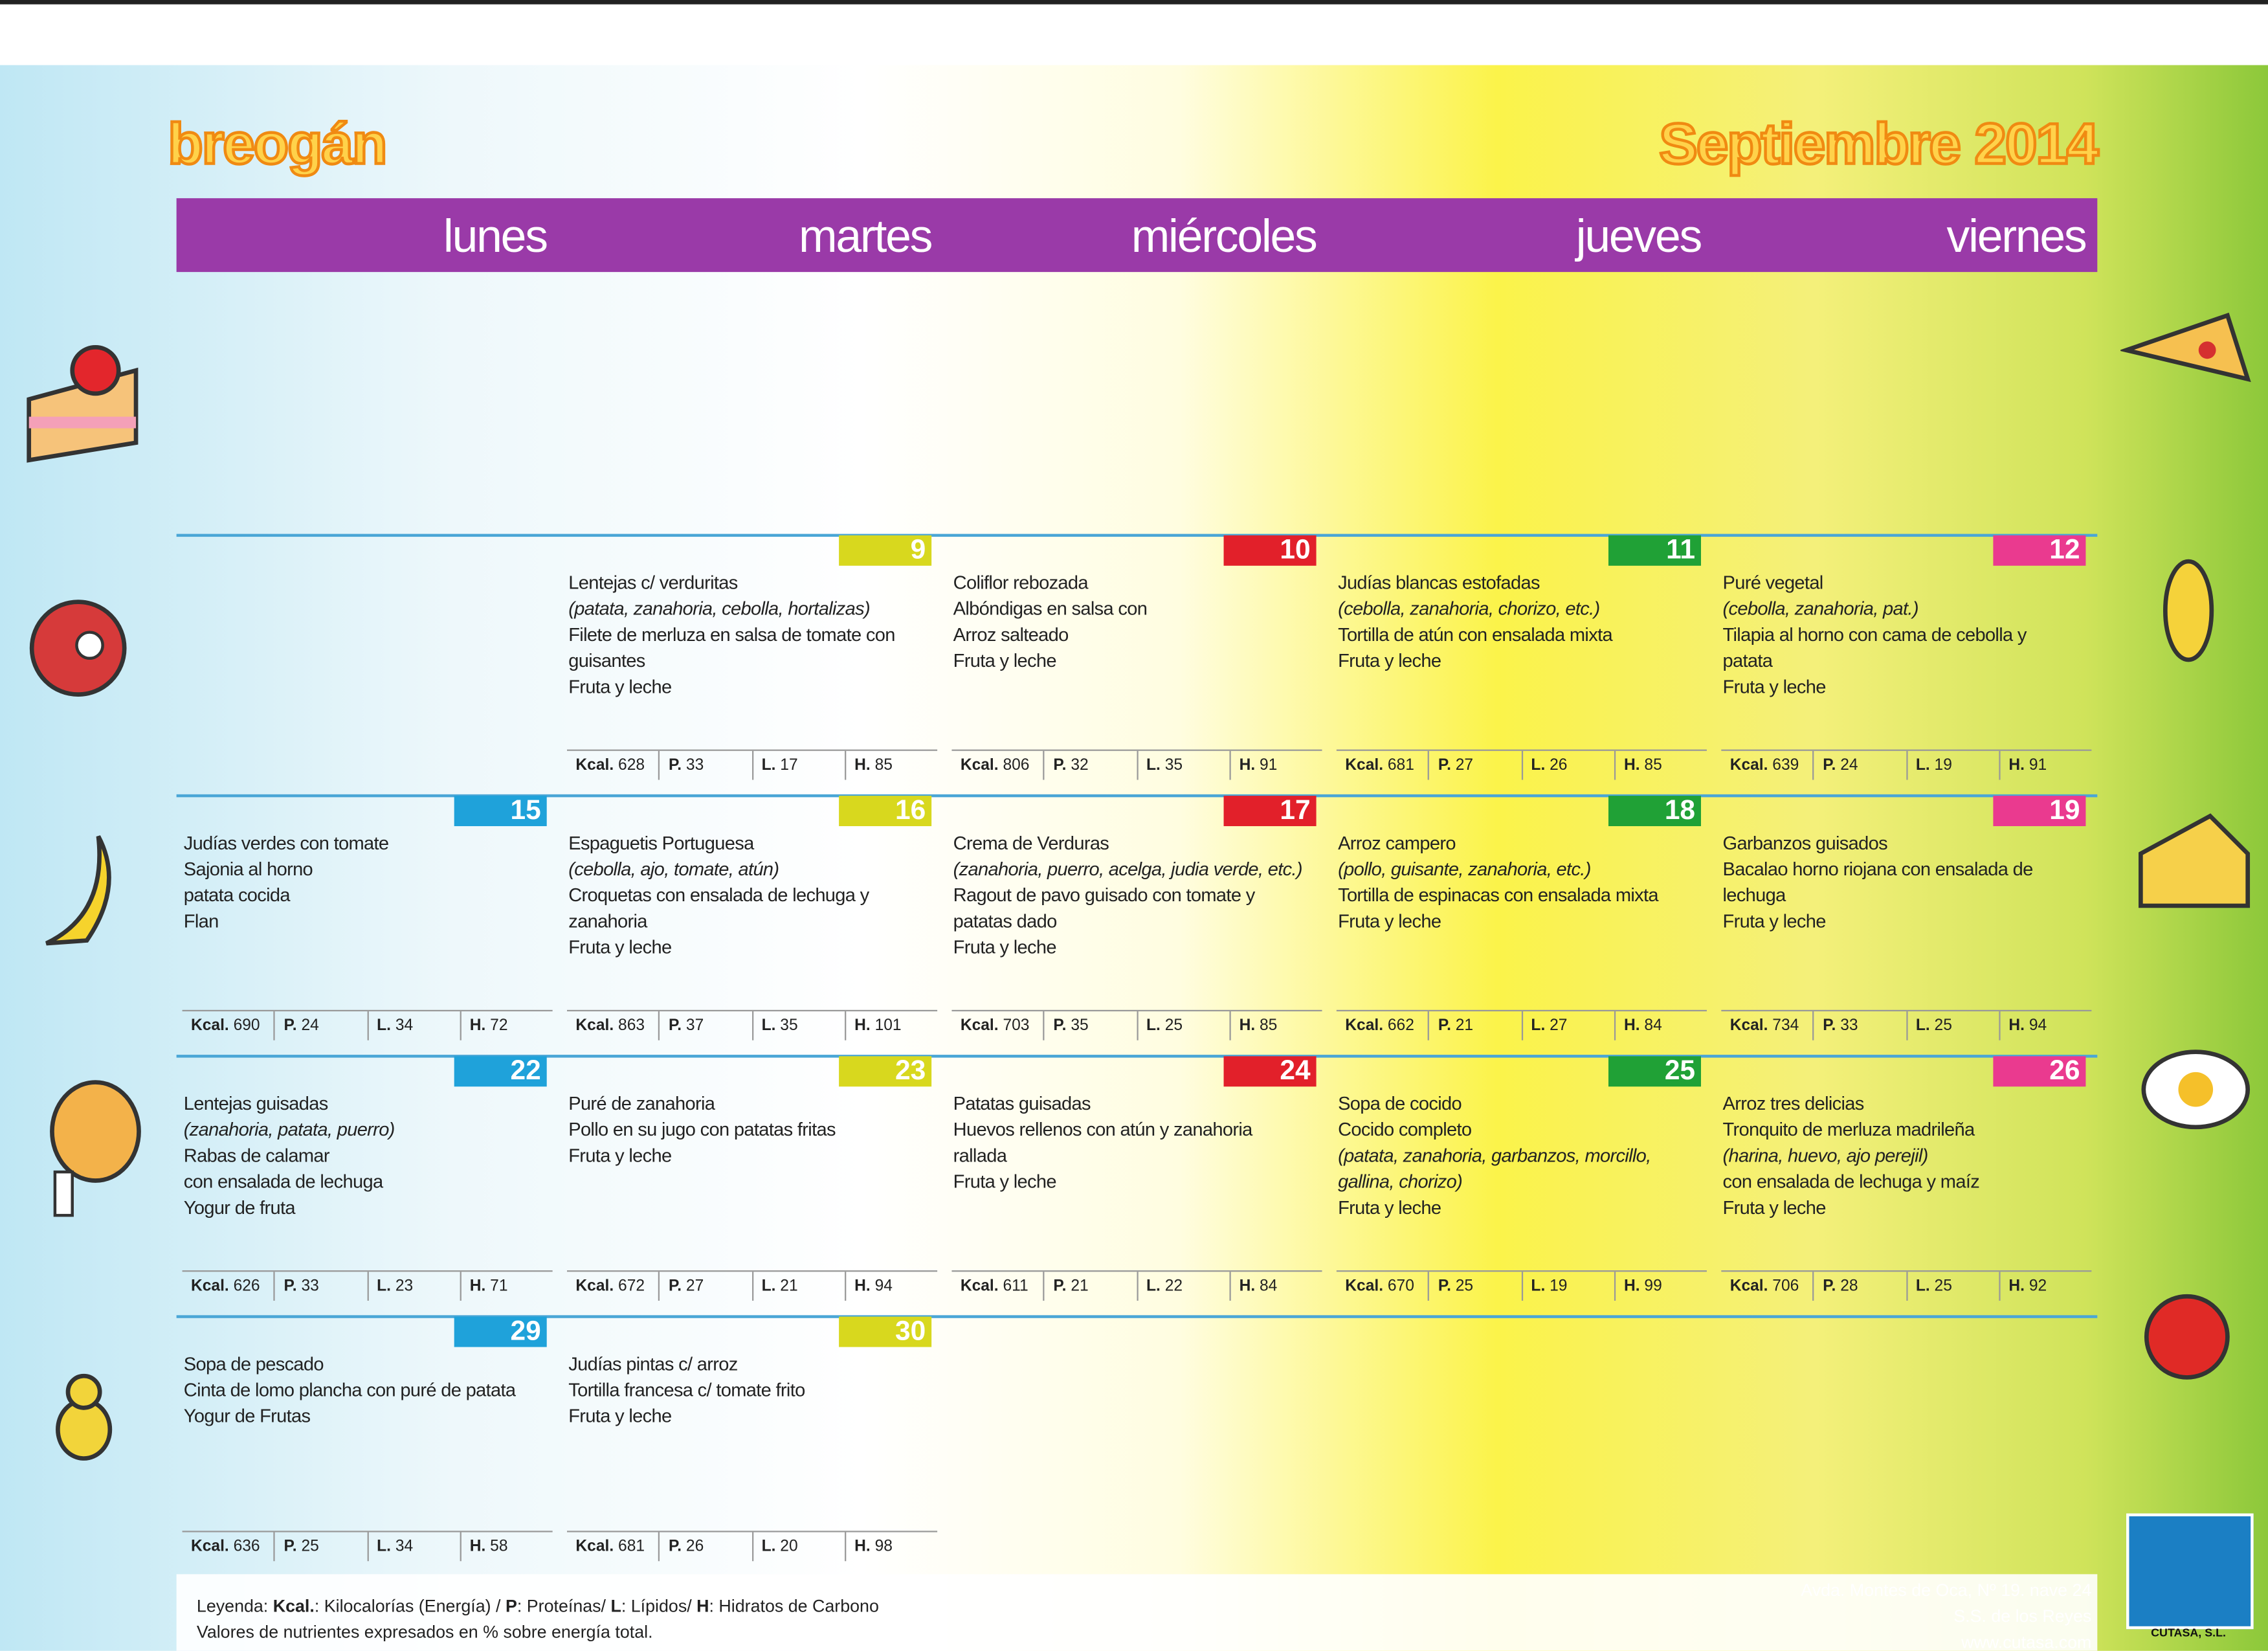 This screenshot has height=1651, width=2268. I want to click on nutrient: L. 26, so click(1567, 765).